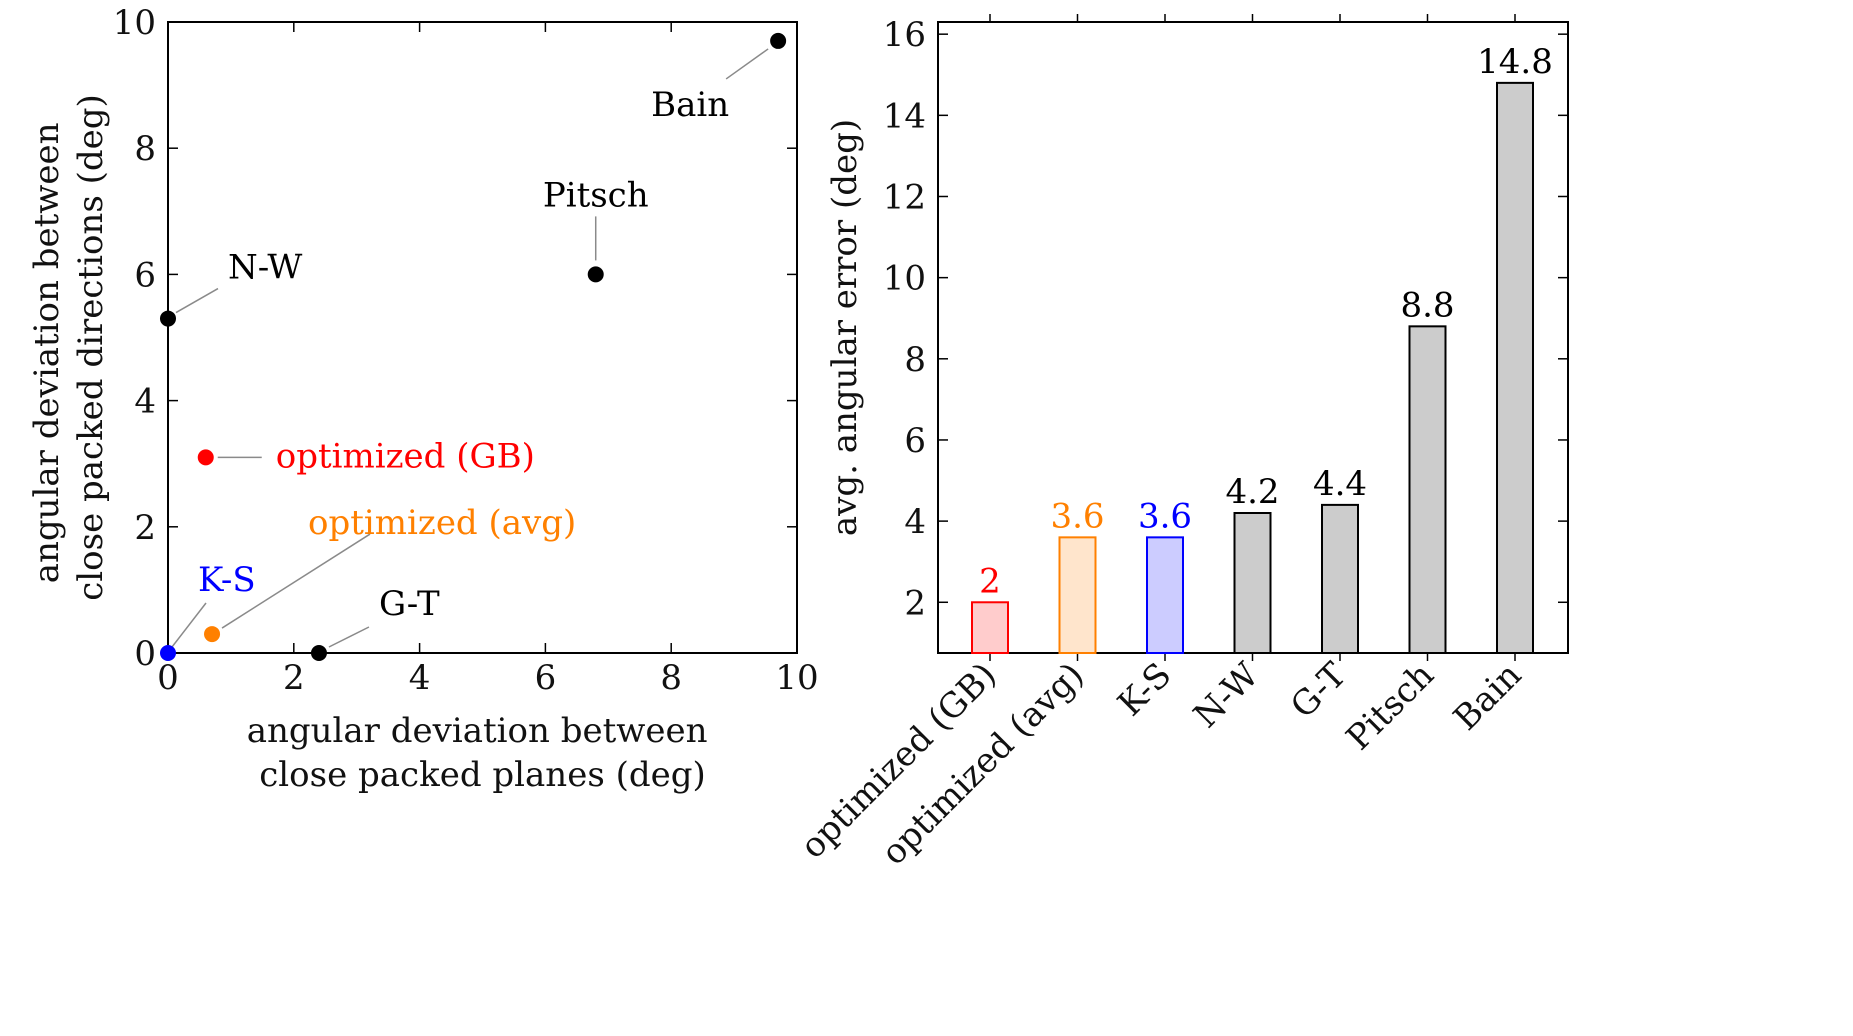 The height and width of the screenshot is (1036, 1853). What do you see at coordinates (915, 603) in the screenshot?
I see `bar-y-tick-label: 2` at bounding box center [915, 603].